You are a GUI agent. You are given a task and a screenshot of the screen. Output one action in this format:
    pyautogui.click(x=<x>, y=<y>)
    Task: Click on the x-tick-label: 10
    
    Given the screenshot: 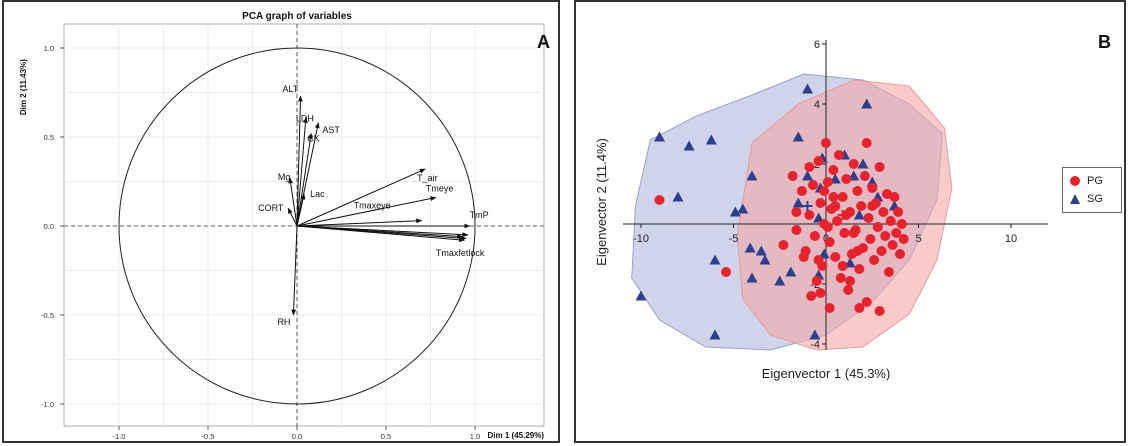 What is the action you would take?
    pyautogui.click(x=1011, y=239)
    